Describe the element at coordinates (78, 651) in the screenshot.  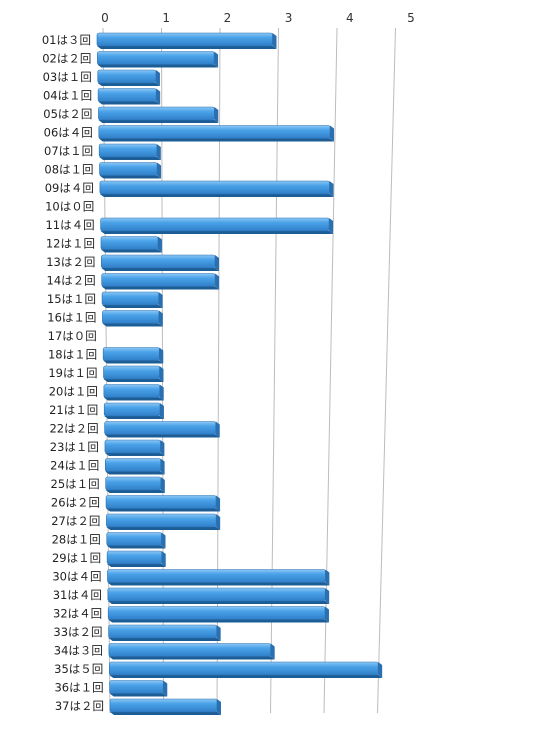
I see `category-label: 34は３回` at that location.